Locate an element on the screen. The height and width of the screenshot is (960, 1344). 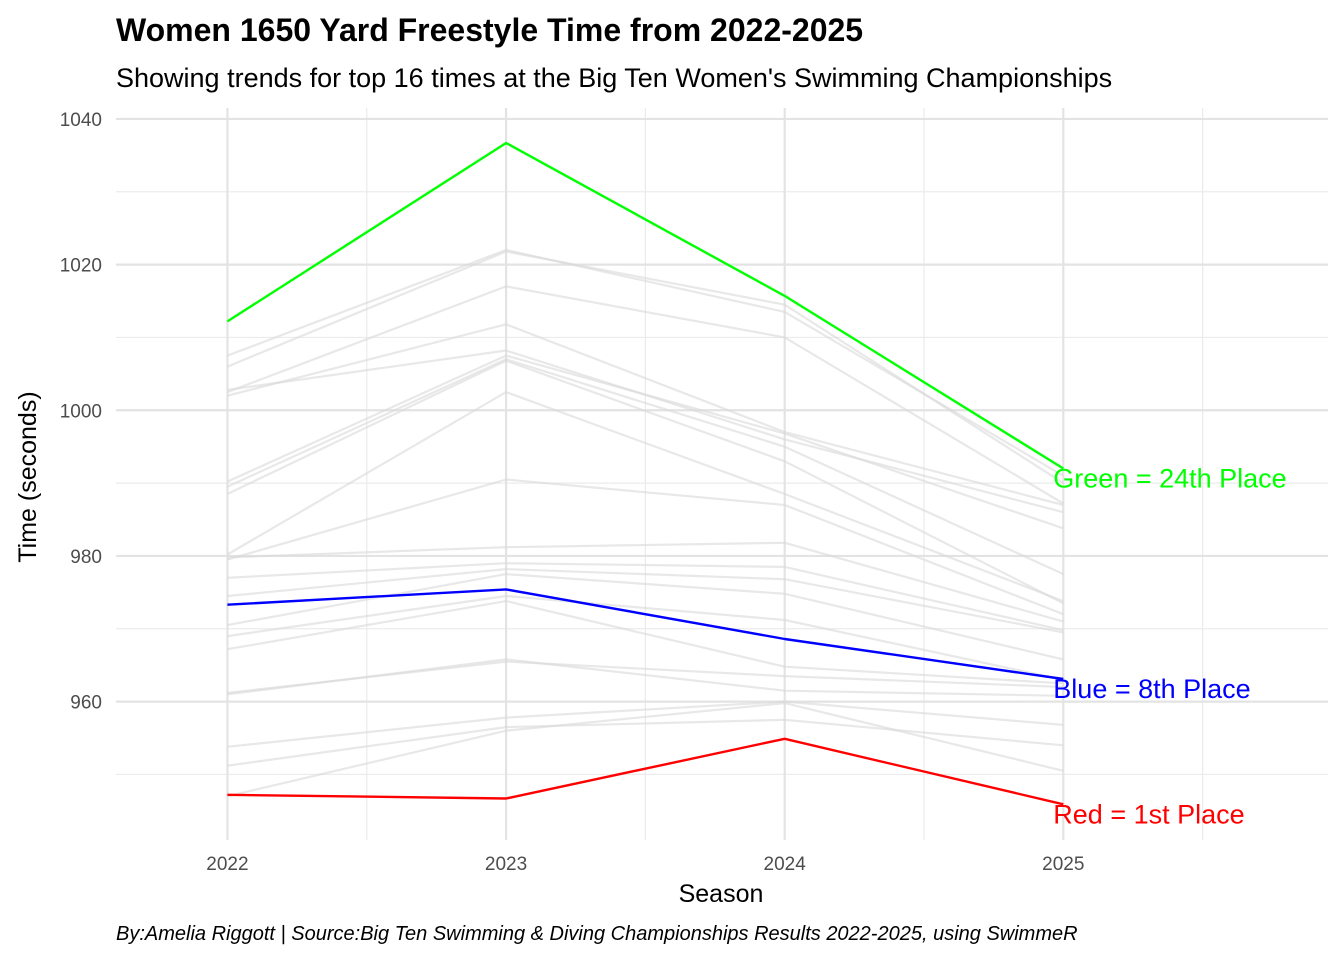
x-tick-label: 2022 is located at coordinates (227, 864).